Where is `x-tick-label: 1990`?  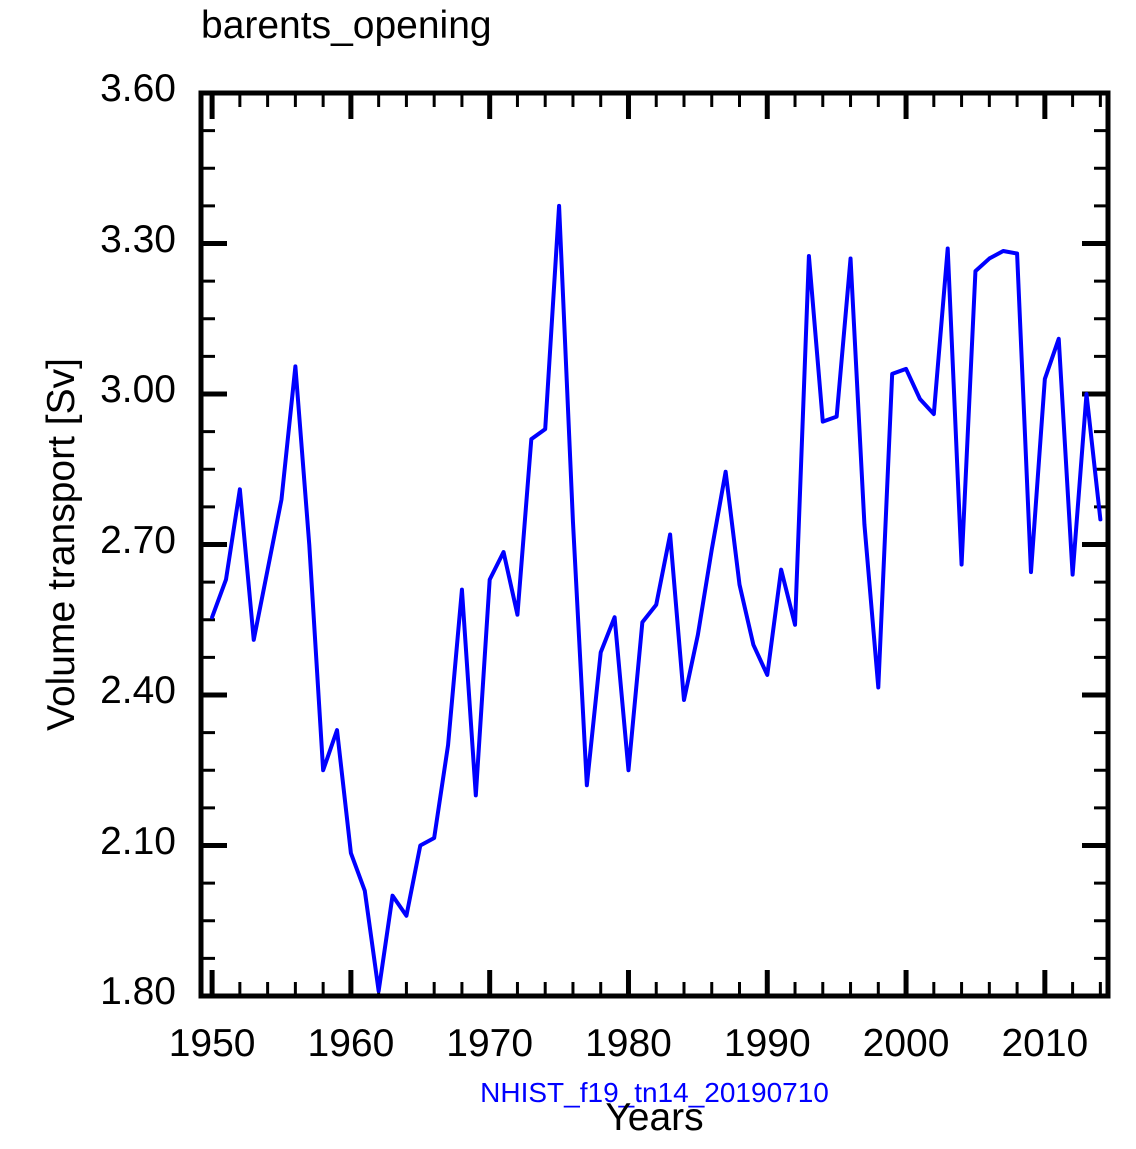
x-tick-label: 1990 is located at coordinates (767, 1043).